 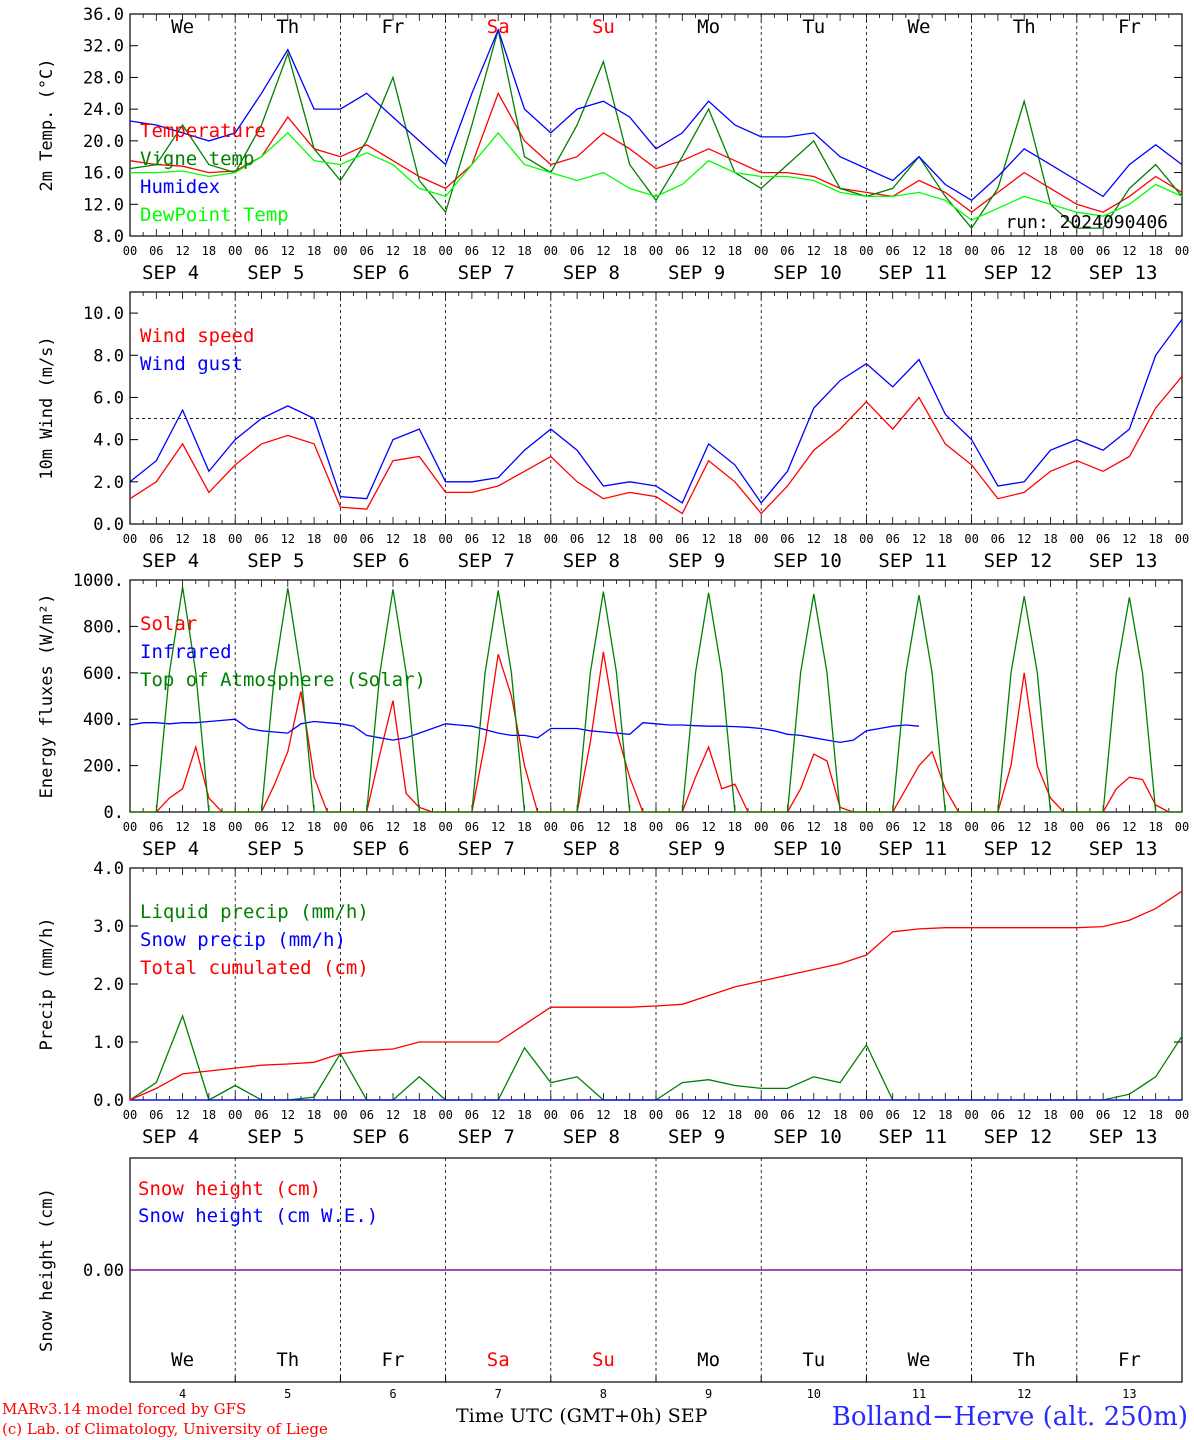 What do you see at coordinates (498, 1360) in the screenshot?
I see `day-name: Sa` at bounding box center [498, 1360].